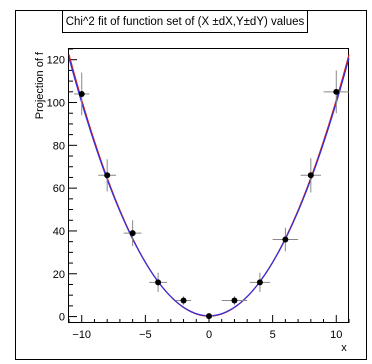  What do you see at coordinates (209, 335) in the screenshot?
I see `x-tick-label: 0` at bounding box center [209, 335].